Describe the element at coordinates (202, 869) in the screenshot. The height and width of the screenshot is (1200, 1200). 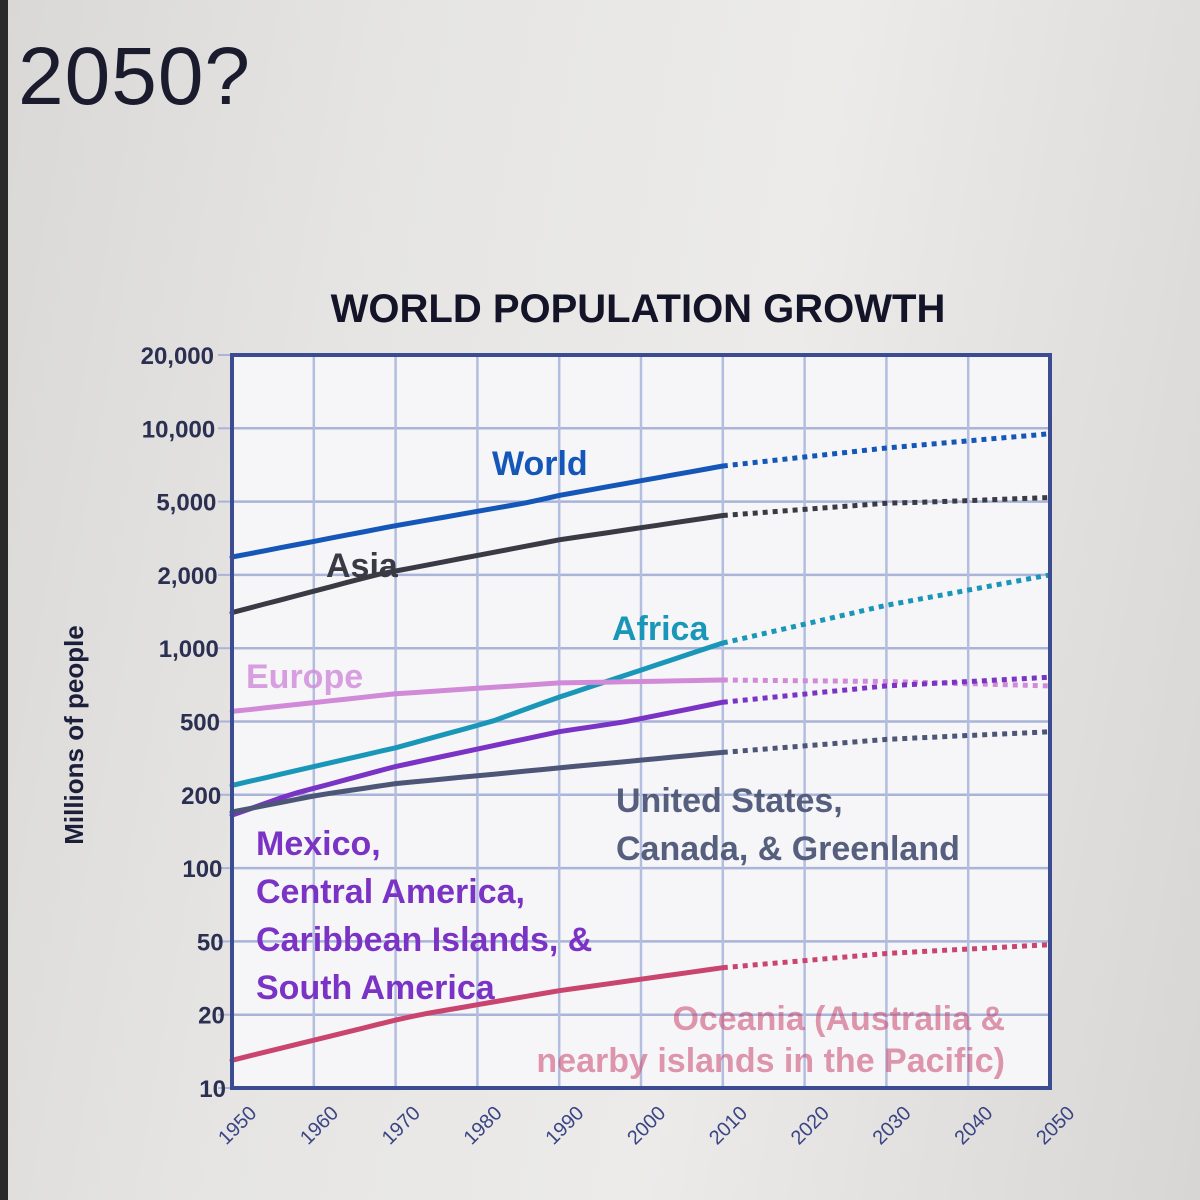
I see `y-tick-label: 100` at that location.